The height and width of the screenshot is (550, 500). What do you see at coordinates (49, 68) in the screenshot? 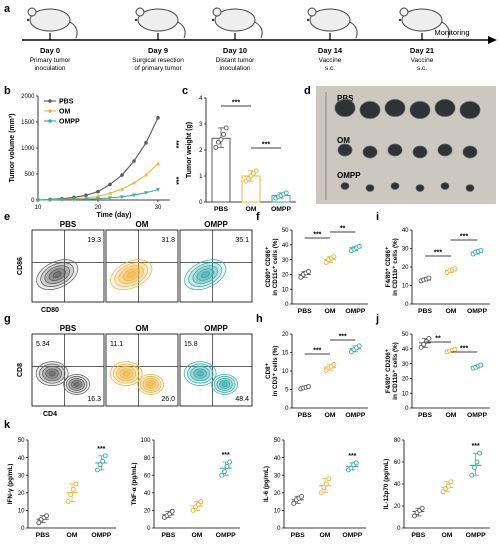
I see `timeline-event-line2: inoculation` at bounding box center [49, 68].